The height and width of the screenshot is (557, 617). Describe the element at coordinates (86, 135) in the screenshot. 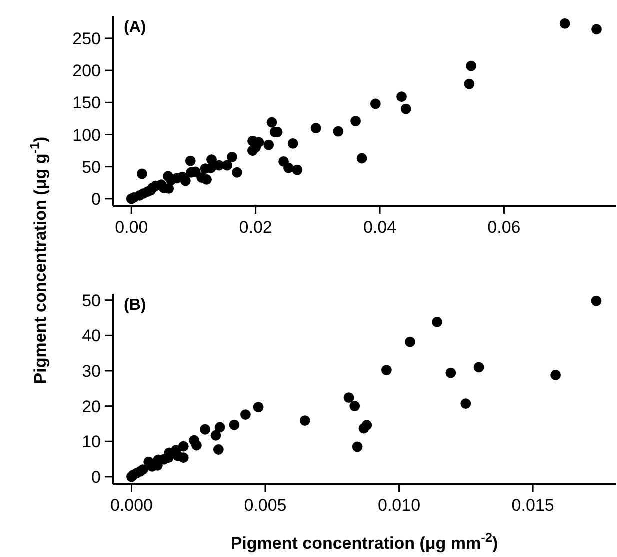

I see `y-tick-label: 100` at that location.